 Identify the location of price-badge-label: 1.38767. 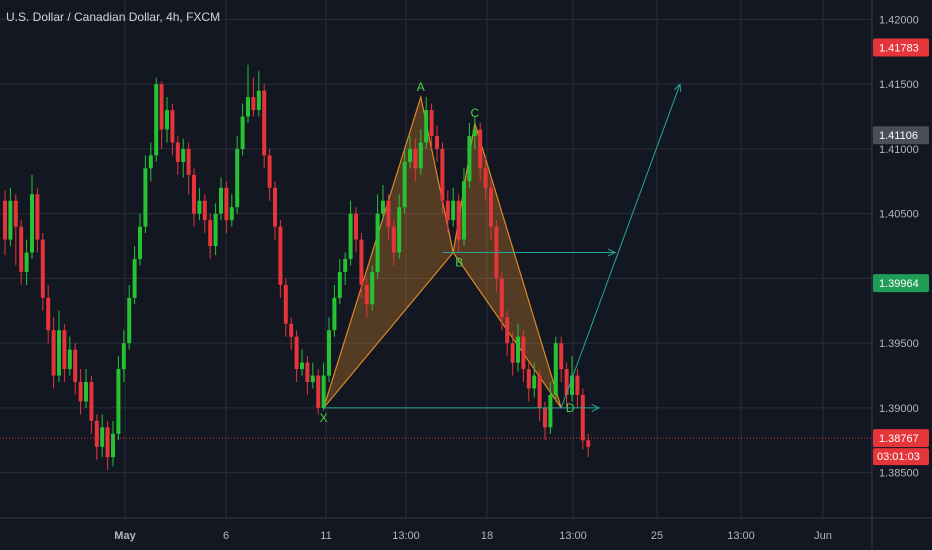
(899, 439).